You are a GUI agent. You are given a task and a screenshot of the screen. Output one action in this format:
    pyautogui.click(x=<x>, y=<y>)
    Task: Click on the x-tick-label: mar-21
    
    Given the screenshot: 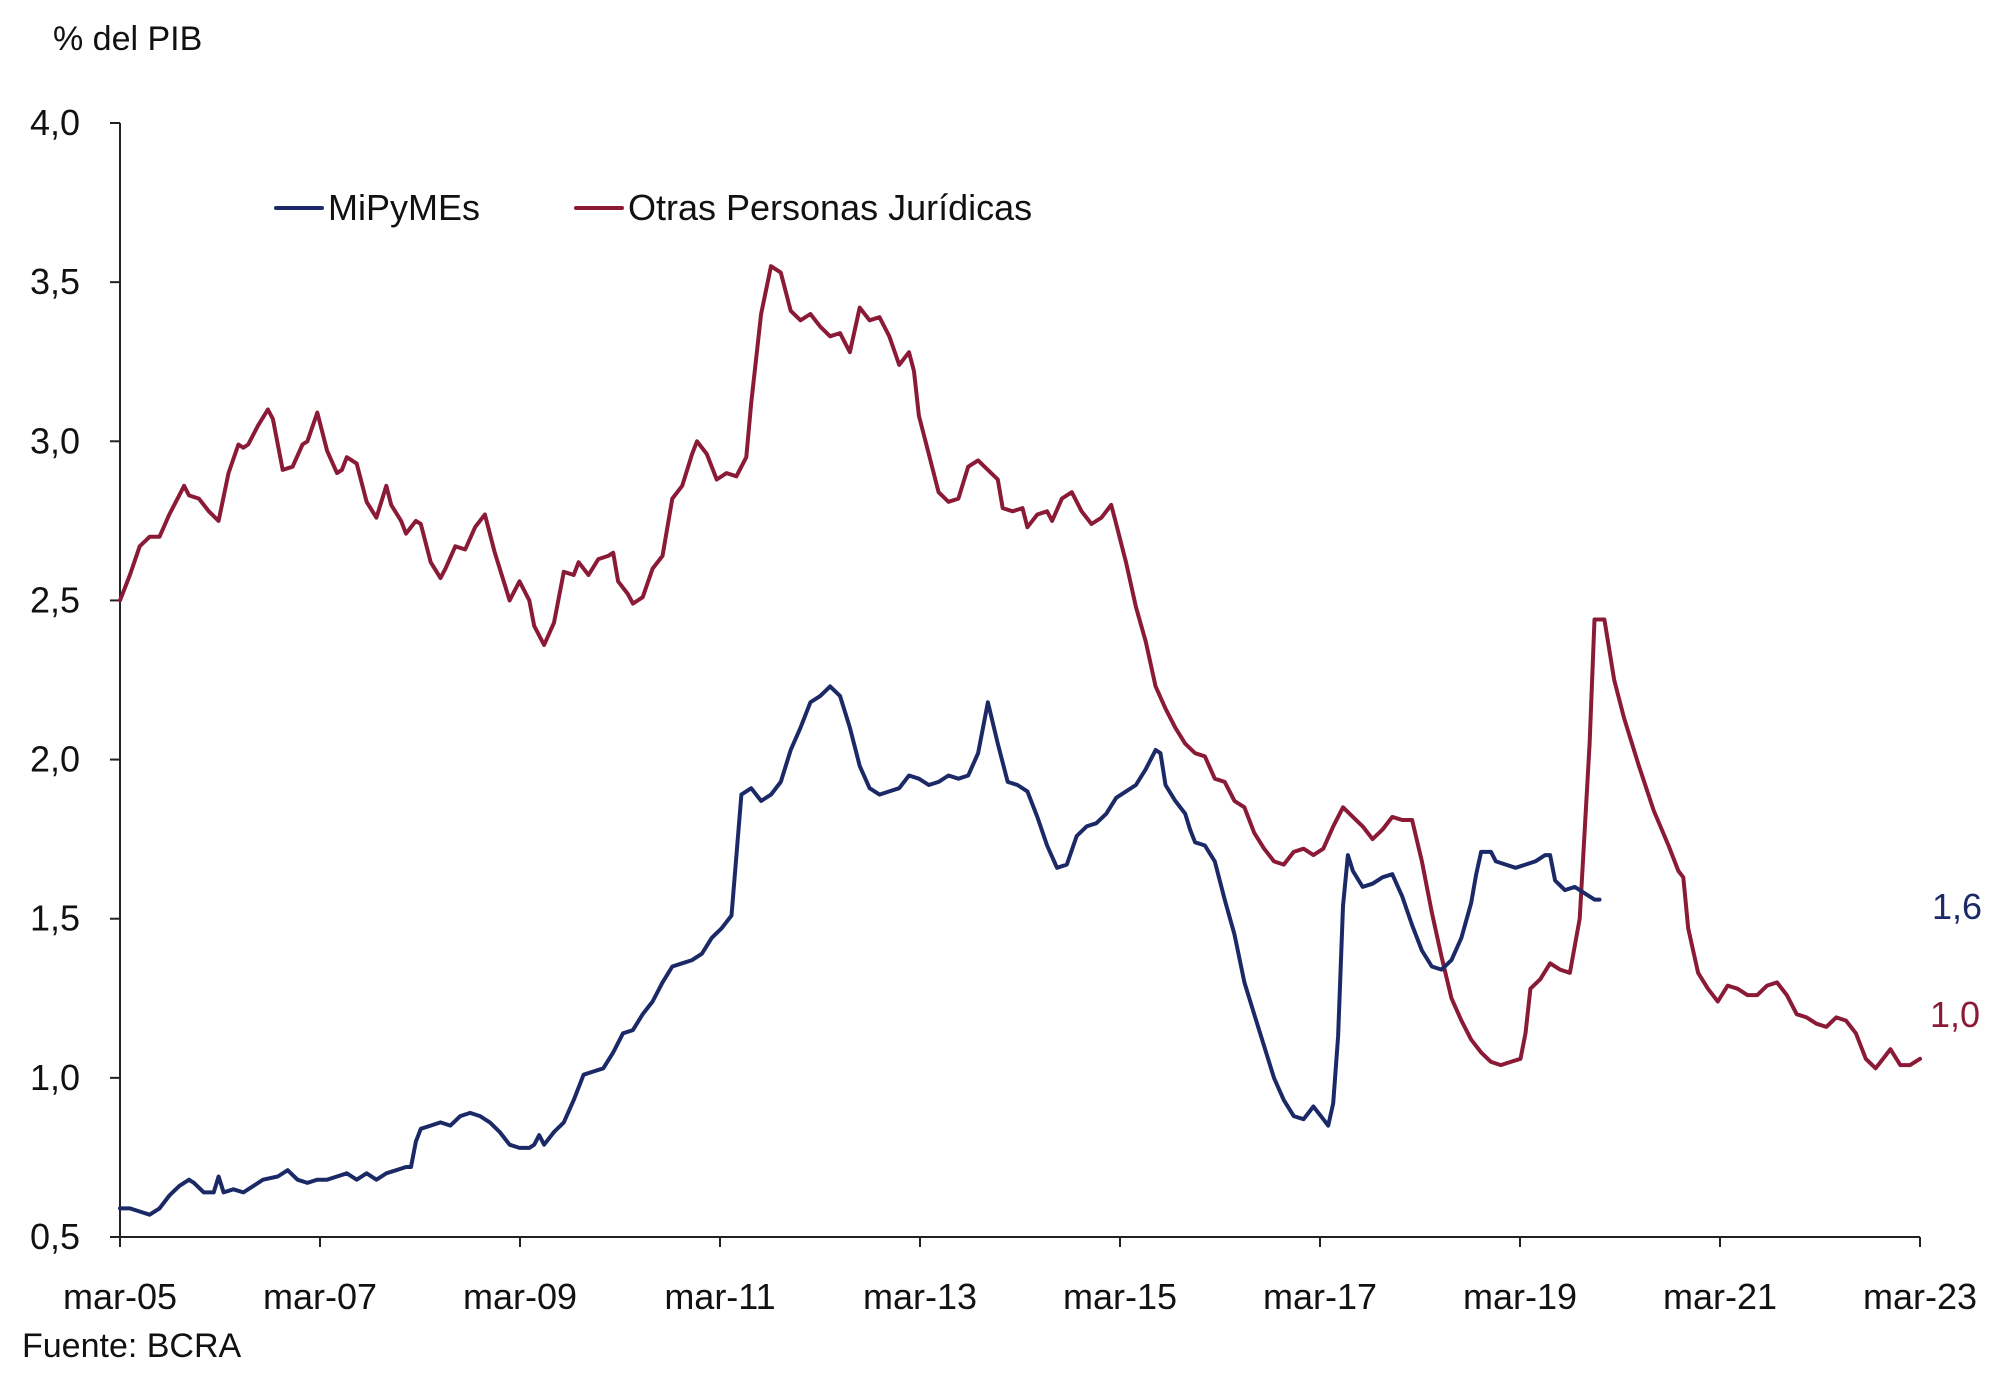 What is the action you would take?
    pyautogui.click(x=1720, y=1296)
    